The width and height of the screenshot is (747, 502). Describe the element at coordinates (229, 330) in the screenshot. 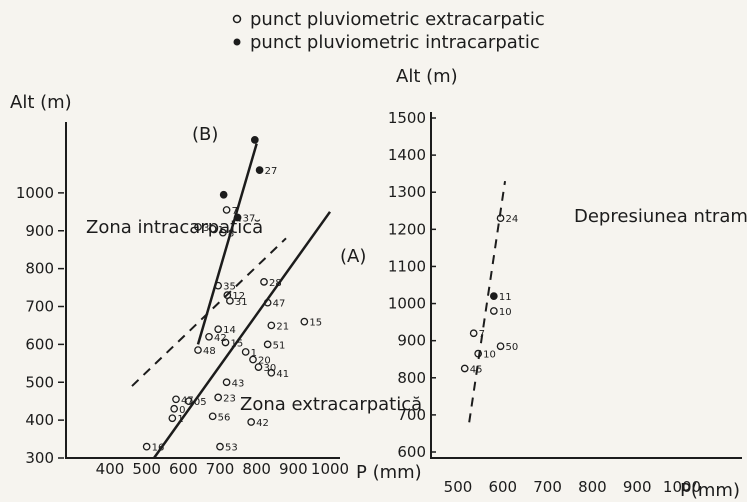

I see `data-point-label: 14` at that location.